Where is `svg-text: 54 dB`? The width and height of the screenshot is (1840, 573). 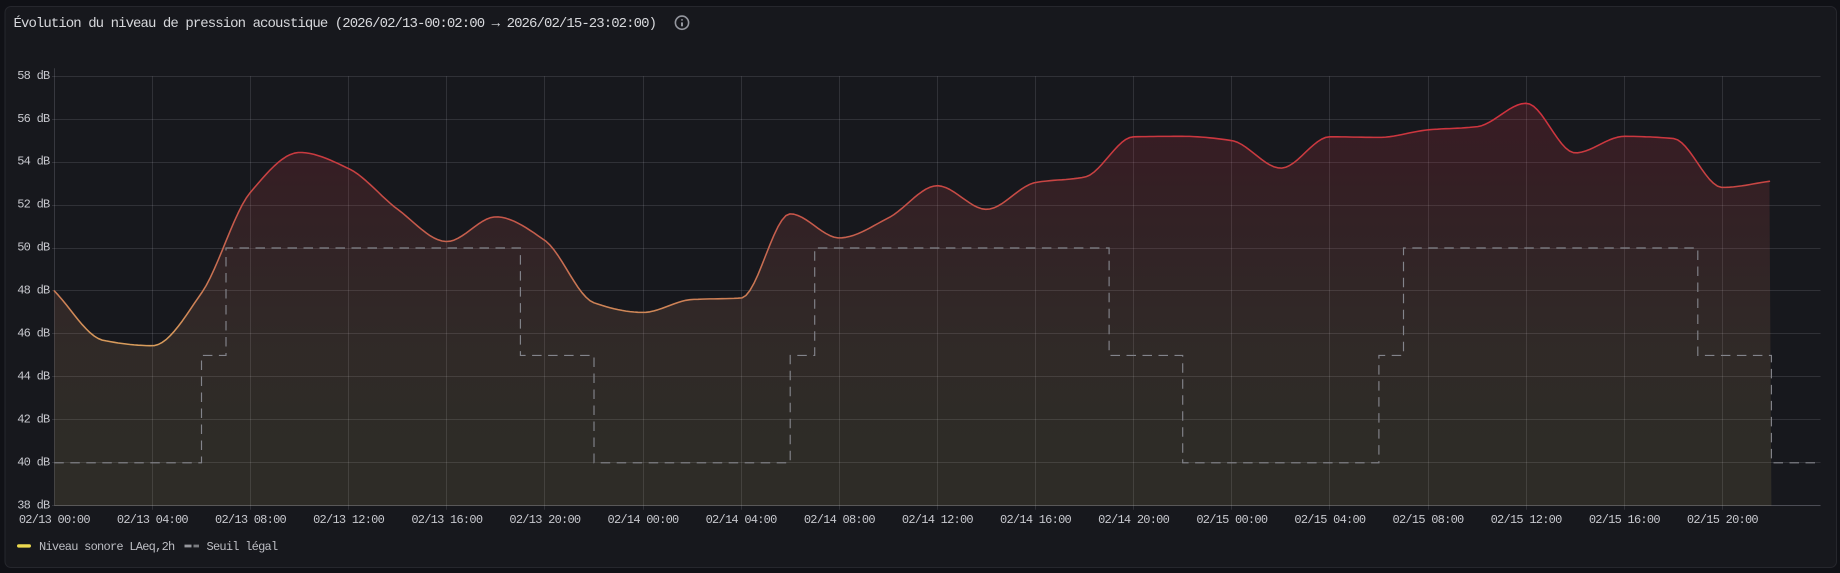 svg-text: 54 dB is located at coordinates (33, 162).